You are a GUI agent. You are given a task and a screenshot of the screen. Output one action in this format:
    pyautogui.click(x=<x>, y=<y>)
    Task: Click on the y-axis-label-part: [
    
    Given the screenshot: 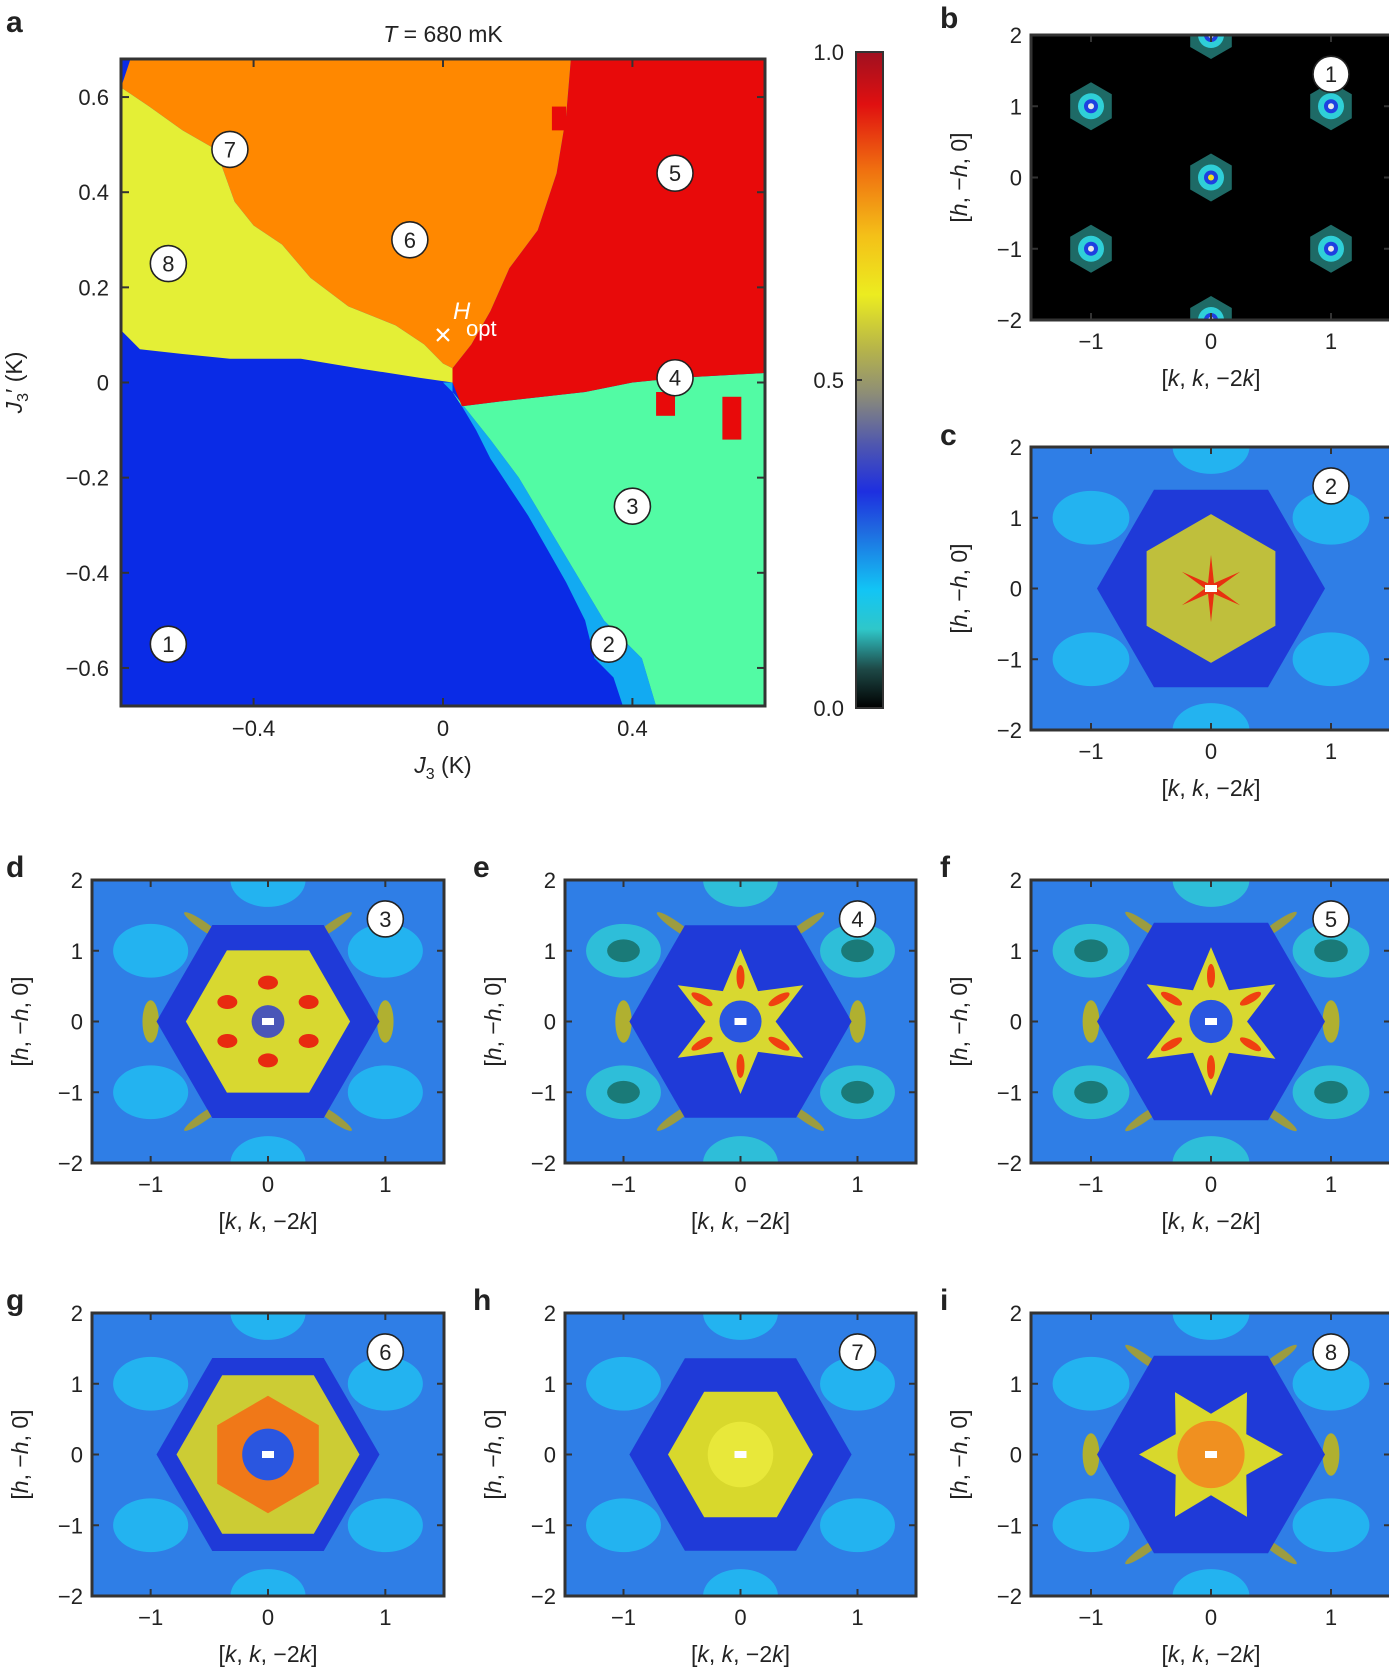 What is the action you would take?
    pyautogui.click(x=20, y=1496)
    